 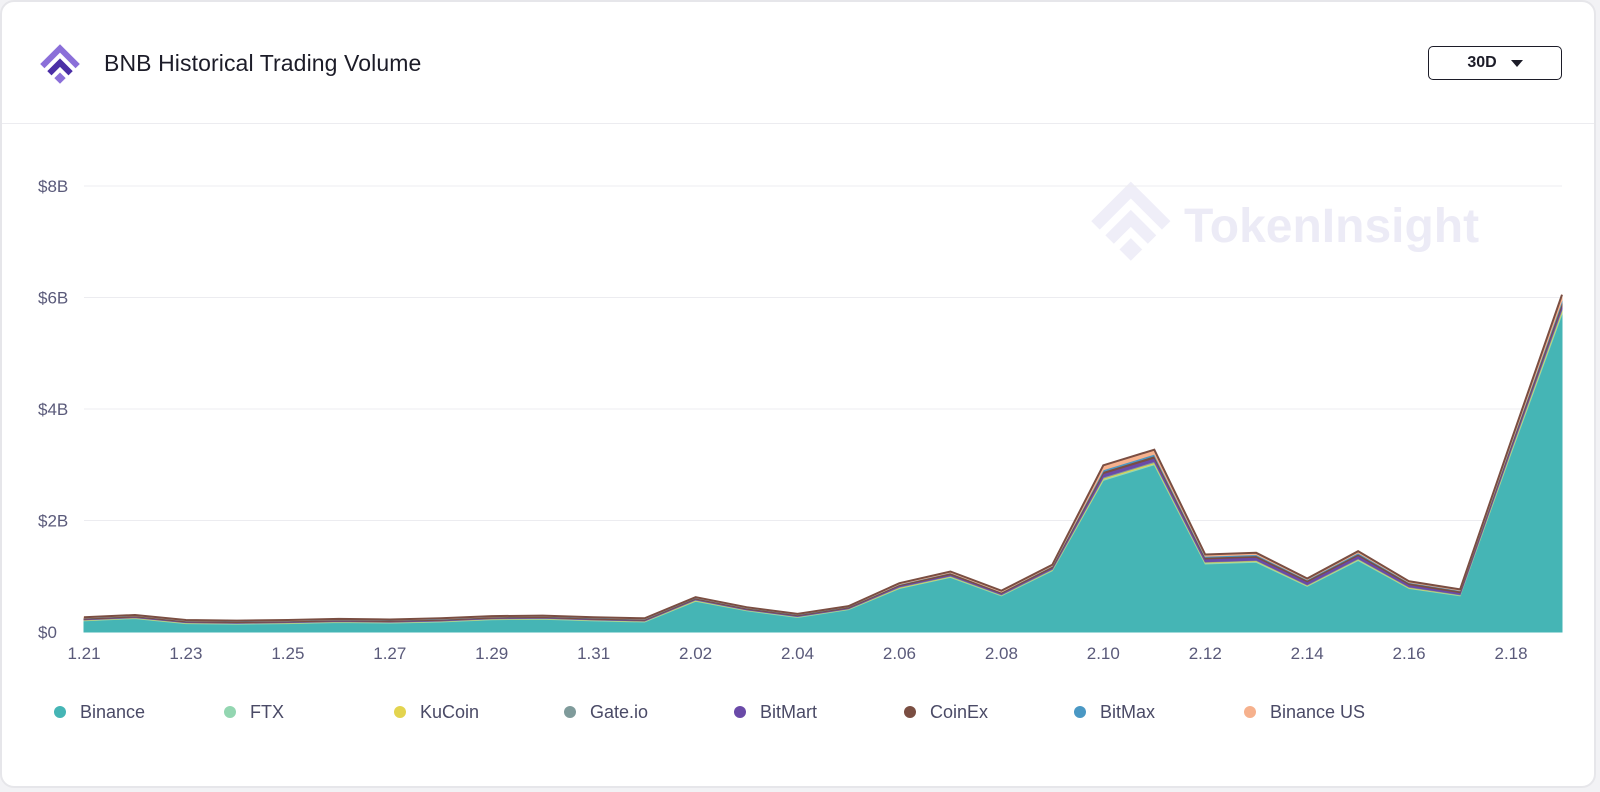 What do you see at coordinates (593, 653) in the screenshot?
I see `x-tick-label: 1.31` at bounding box center [593, 653].